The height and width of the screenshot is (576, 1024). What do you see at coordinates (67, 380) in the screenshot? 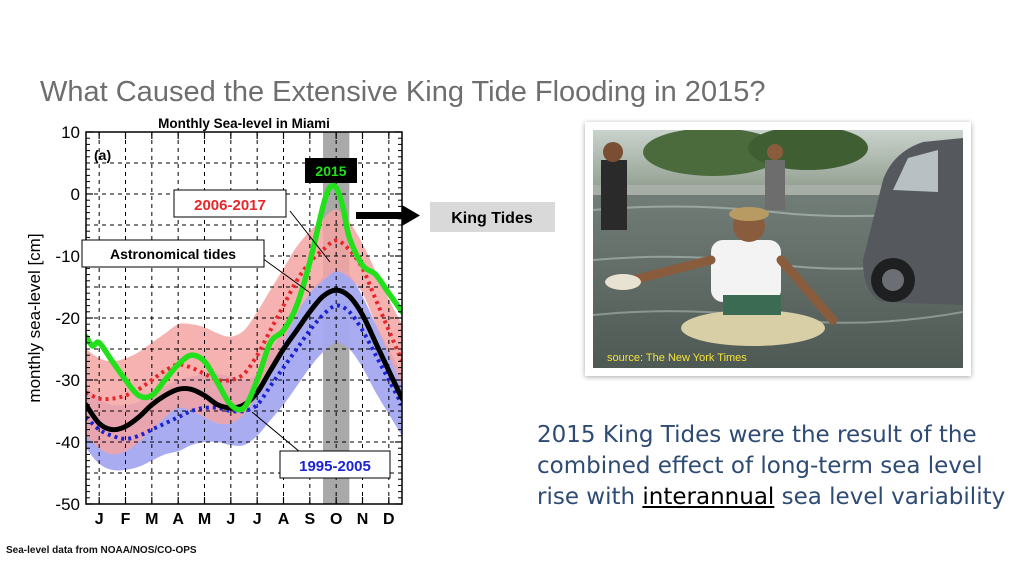
I see `y-tick-label: -30` at bounding box center [67, 380].